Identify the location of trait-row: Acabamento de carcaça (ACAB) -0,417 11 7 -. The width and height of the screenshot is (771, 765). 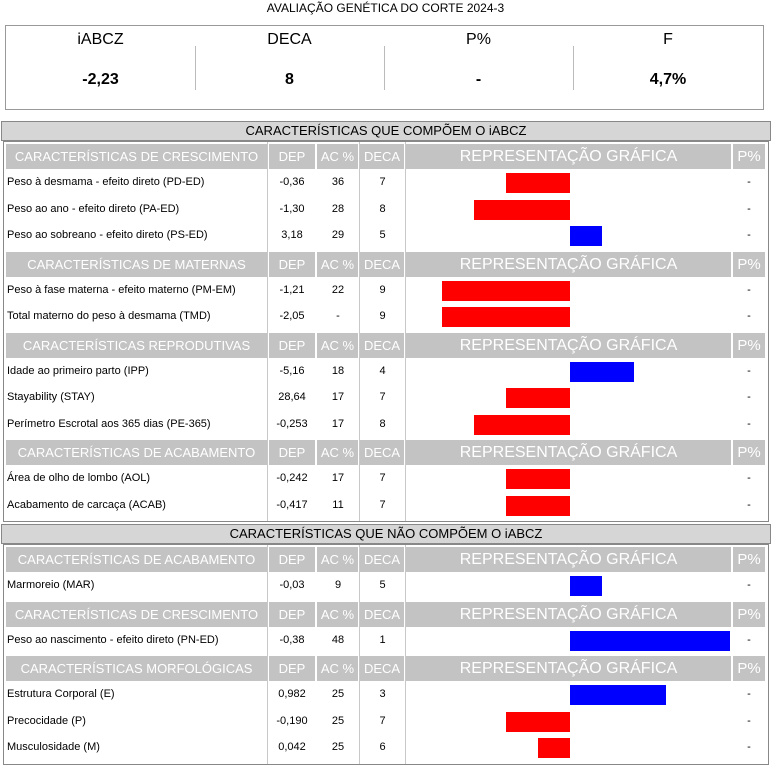
(386, 506).